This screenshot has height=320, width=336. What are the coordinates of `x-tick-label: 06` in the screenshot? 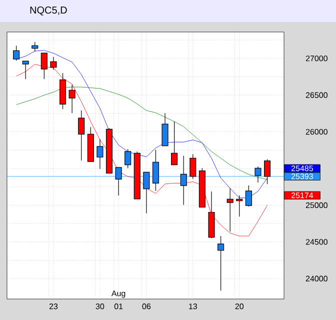 It's located at (146, 307).